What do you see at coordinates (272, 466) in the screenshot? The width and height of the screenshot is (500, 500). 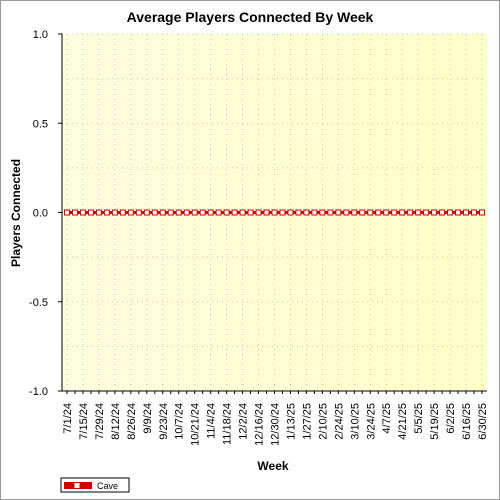 I see `x-axis-label: Week` at bounding box center [272, 466].